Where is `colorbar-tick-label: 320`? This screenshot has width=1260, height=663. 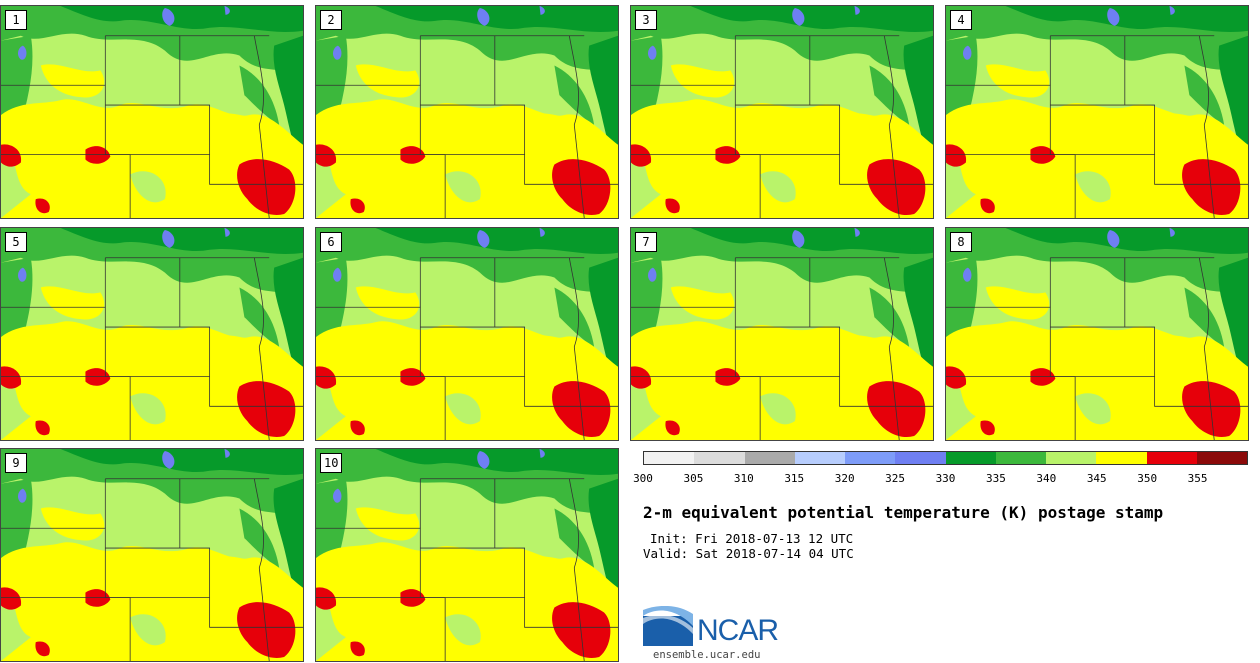 colorbar-tick-label: 320 is located at coordinates (844, 478).